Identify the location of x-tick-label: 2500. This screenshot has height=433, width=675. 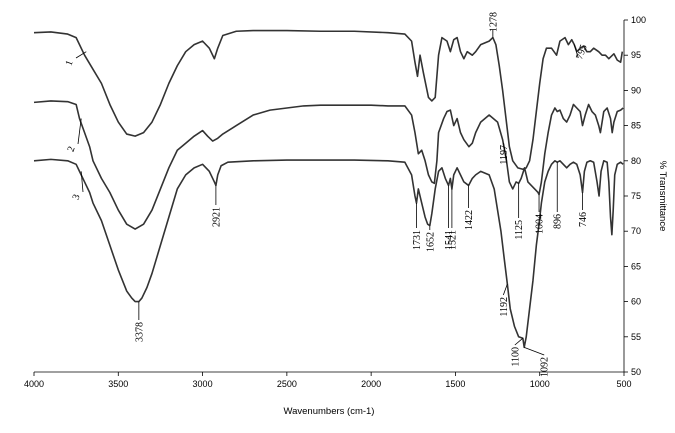
(287, 384).